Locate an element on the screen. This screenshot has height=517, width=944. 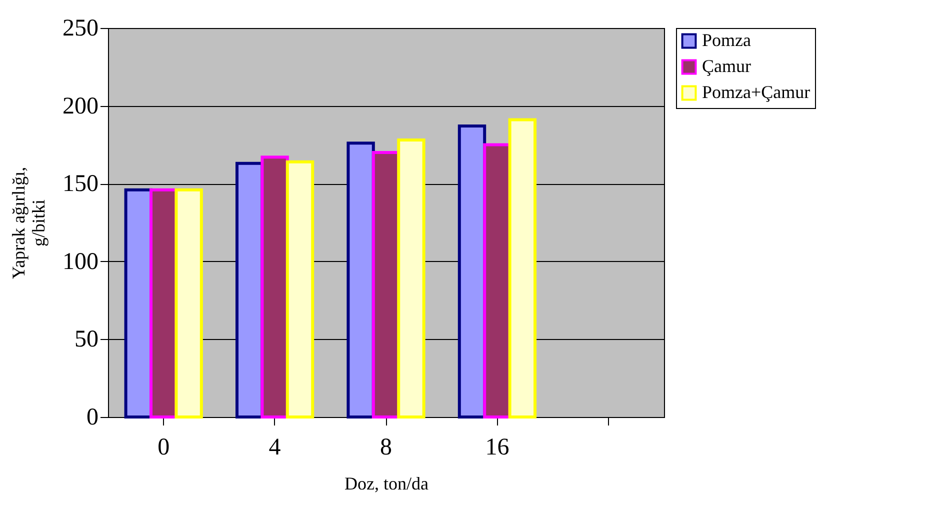
x-tick-label: 16 is located at coordinates (497, 447).